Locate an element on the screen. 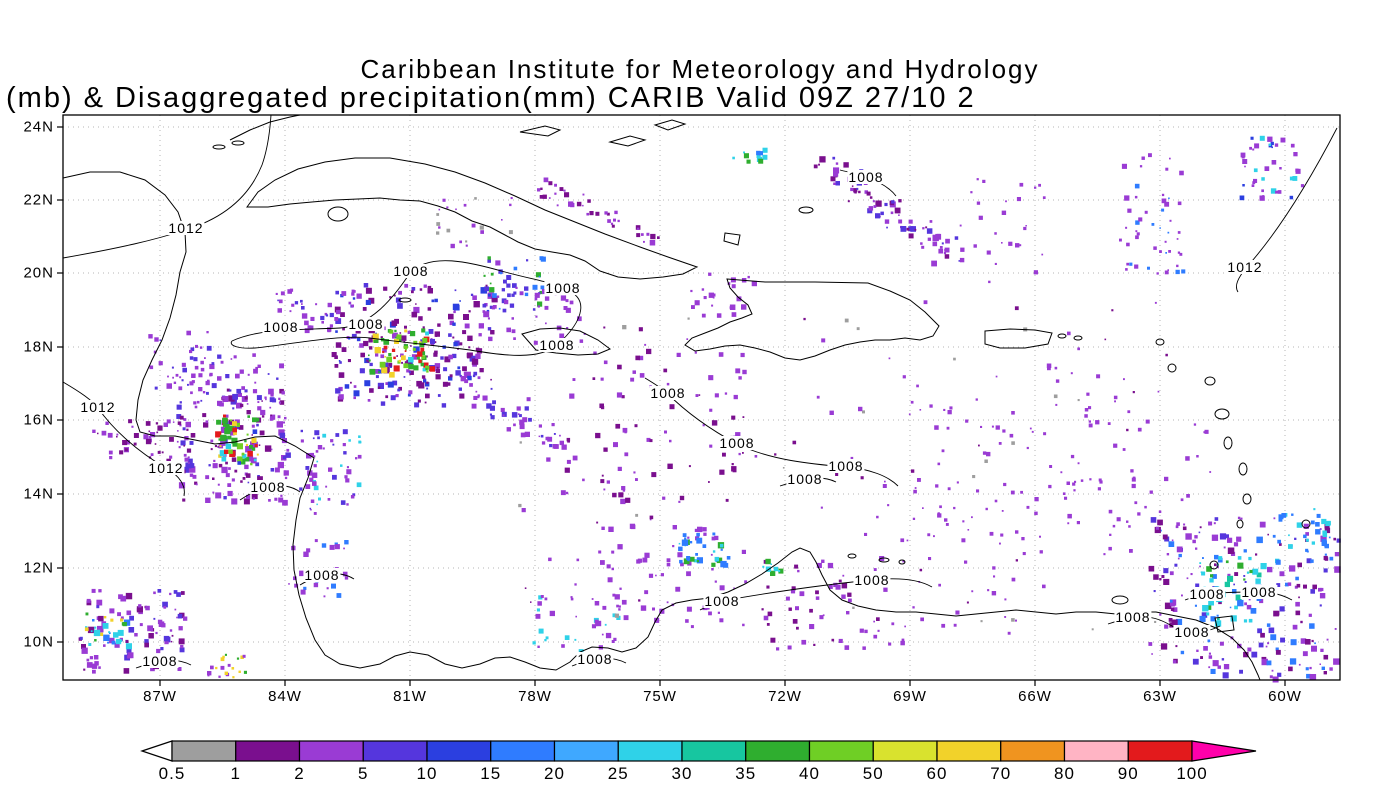 Image resolution: width=1400 pixels, height=800 pixels. x-axis-tick-label: 84W is located at coordinates (285, 696).